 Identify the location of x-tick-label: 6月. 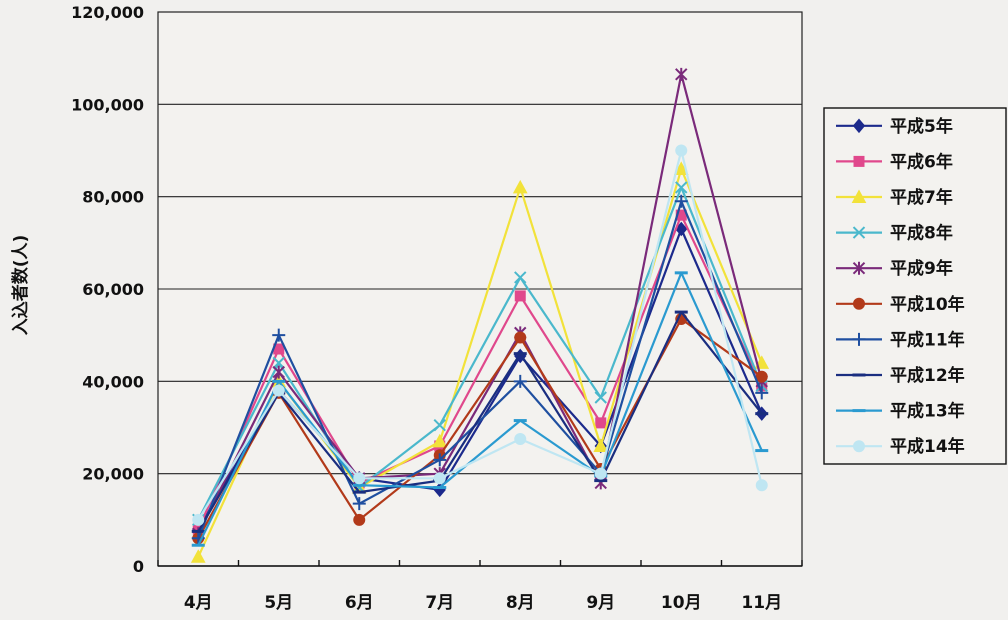
(359, 603).